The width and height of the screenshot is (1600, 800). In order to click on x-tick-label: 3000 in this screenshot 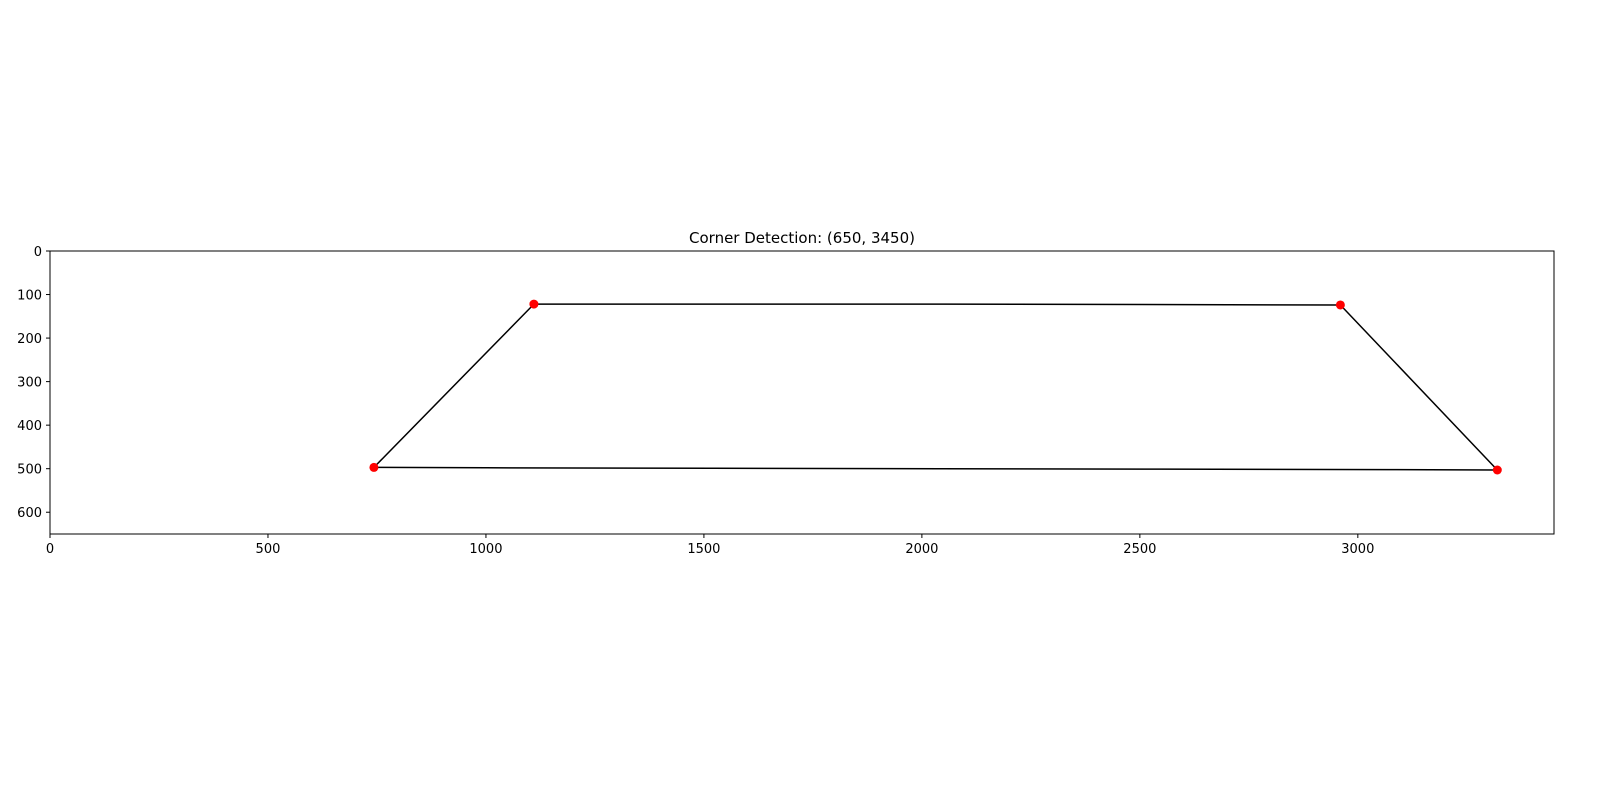, I will do `click(1357, 549)`.